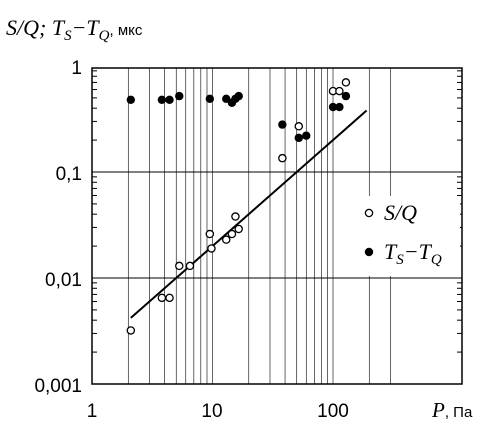 The width and height of the screenshot is (486, 428). I want to click on legend-background, so click(408, 236).